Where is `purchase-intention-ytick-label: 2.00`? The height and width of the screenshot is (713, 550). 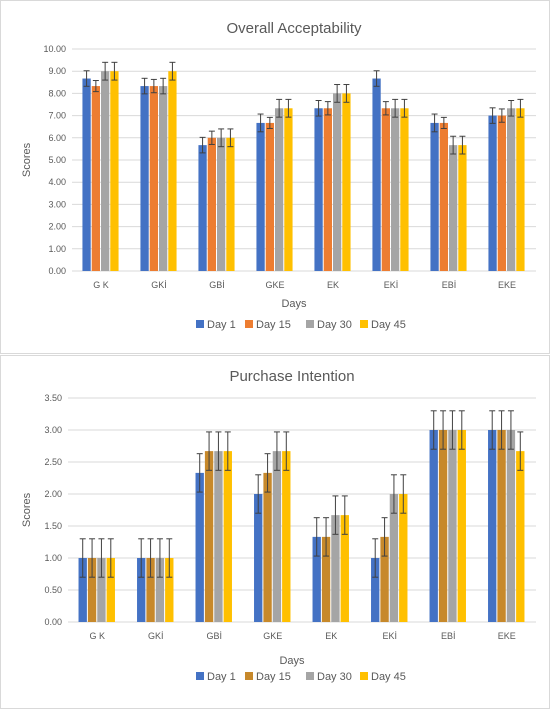 purchase-intention-ytick-label: 2.00 is located at coordinates (53, 494).